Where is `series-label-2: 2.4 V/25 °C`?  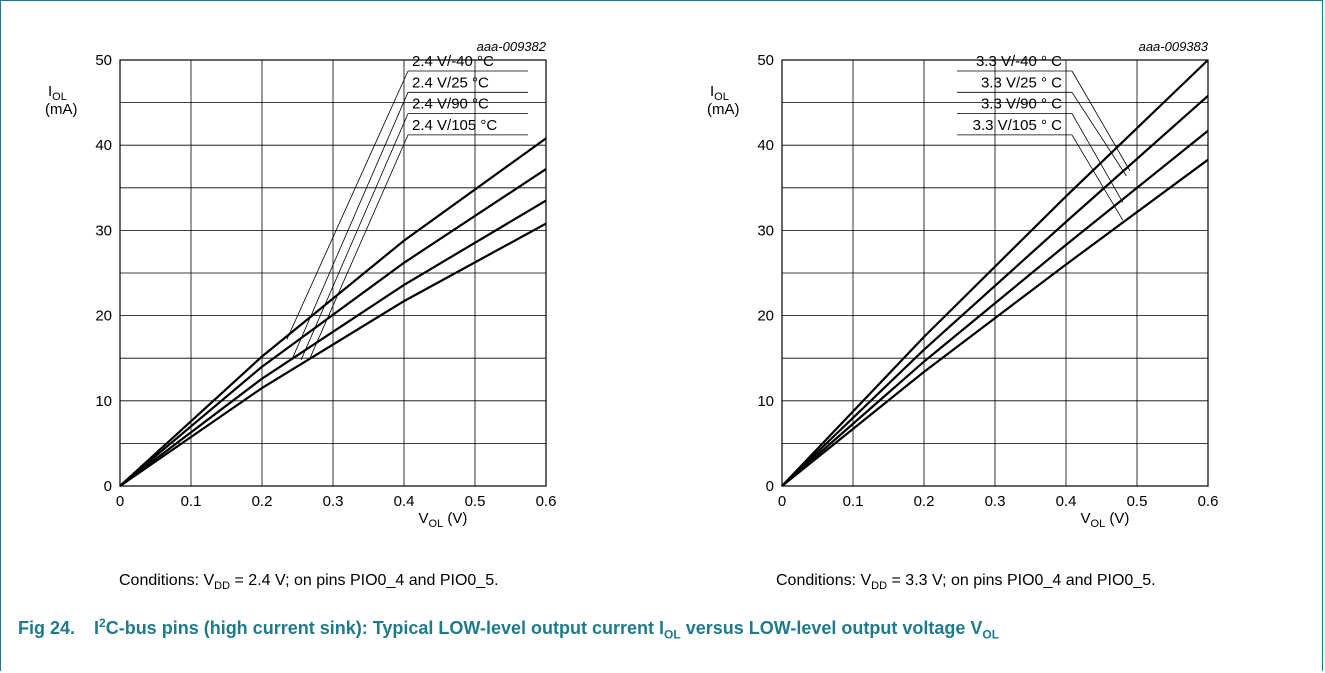 series-label-2: 2.4 V/25 °C is located at coordinates (450, 82).